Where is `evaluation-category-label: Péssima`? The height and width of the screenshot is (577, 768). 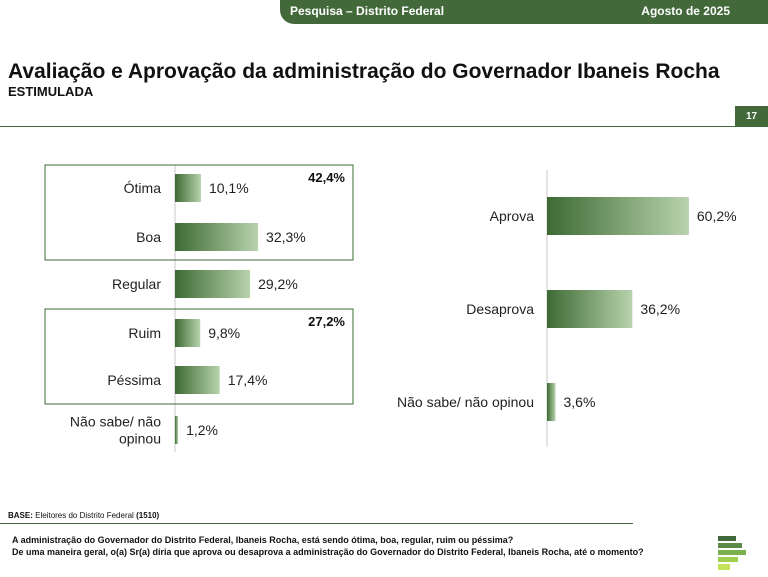
evaluation-category-label: Péssima is located at coordinates (134, 380).